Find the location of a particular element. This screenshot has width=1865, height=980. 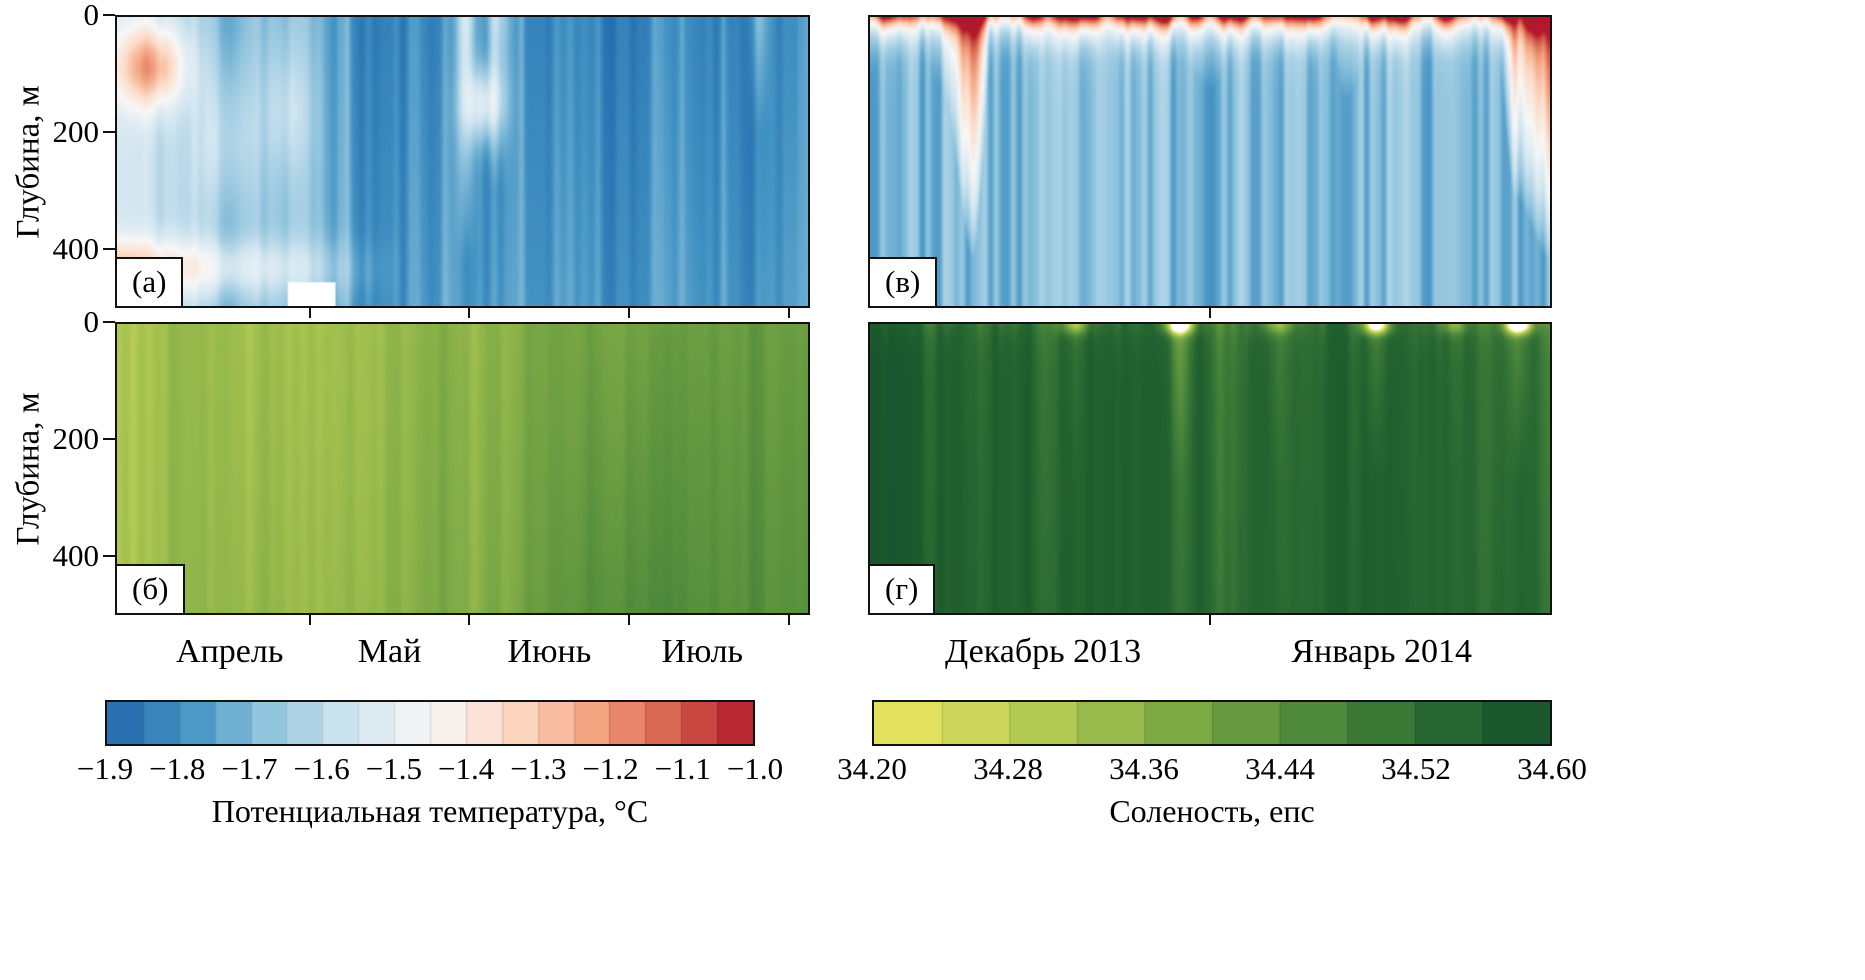

colorbar-salinity-tick-label: 34.44 is located at coordinates (1280, 768).